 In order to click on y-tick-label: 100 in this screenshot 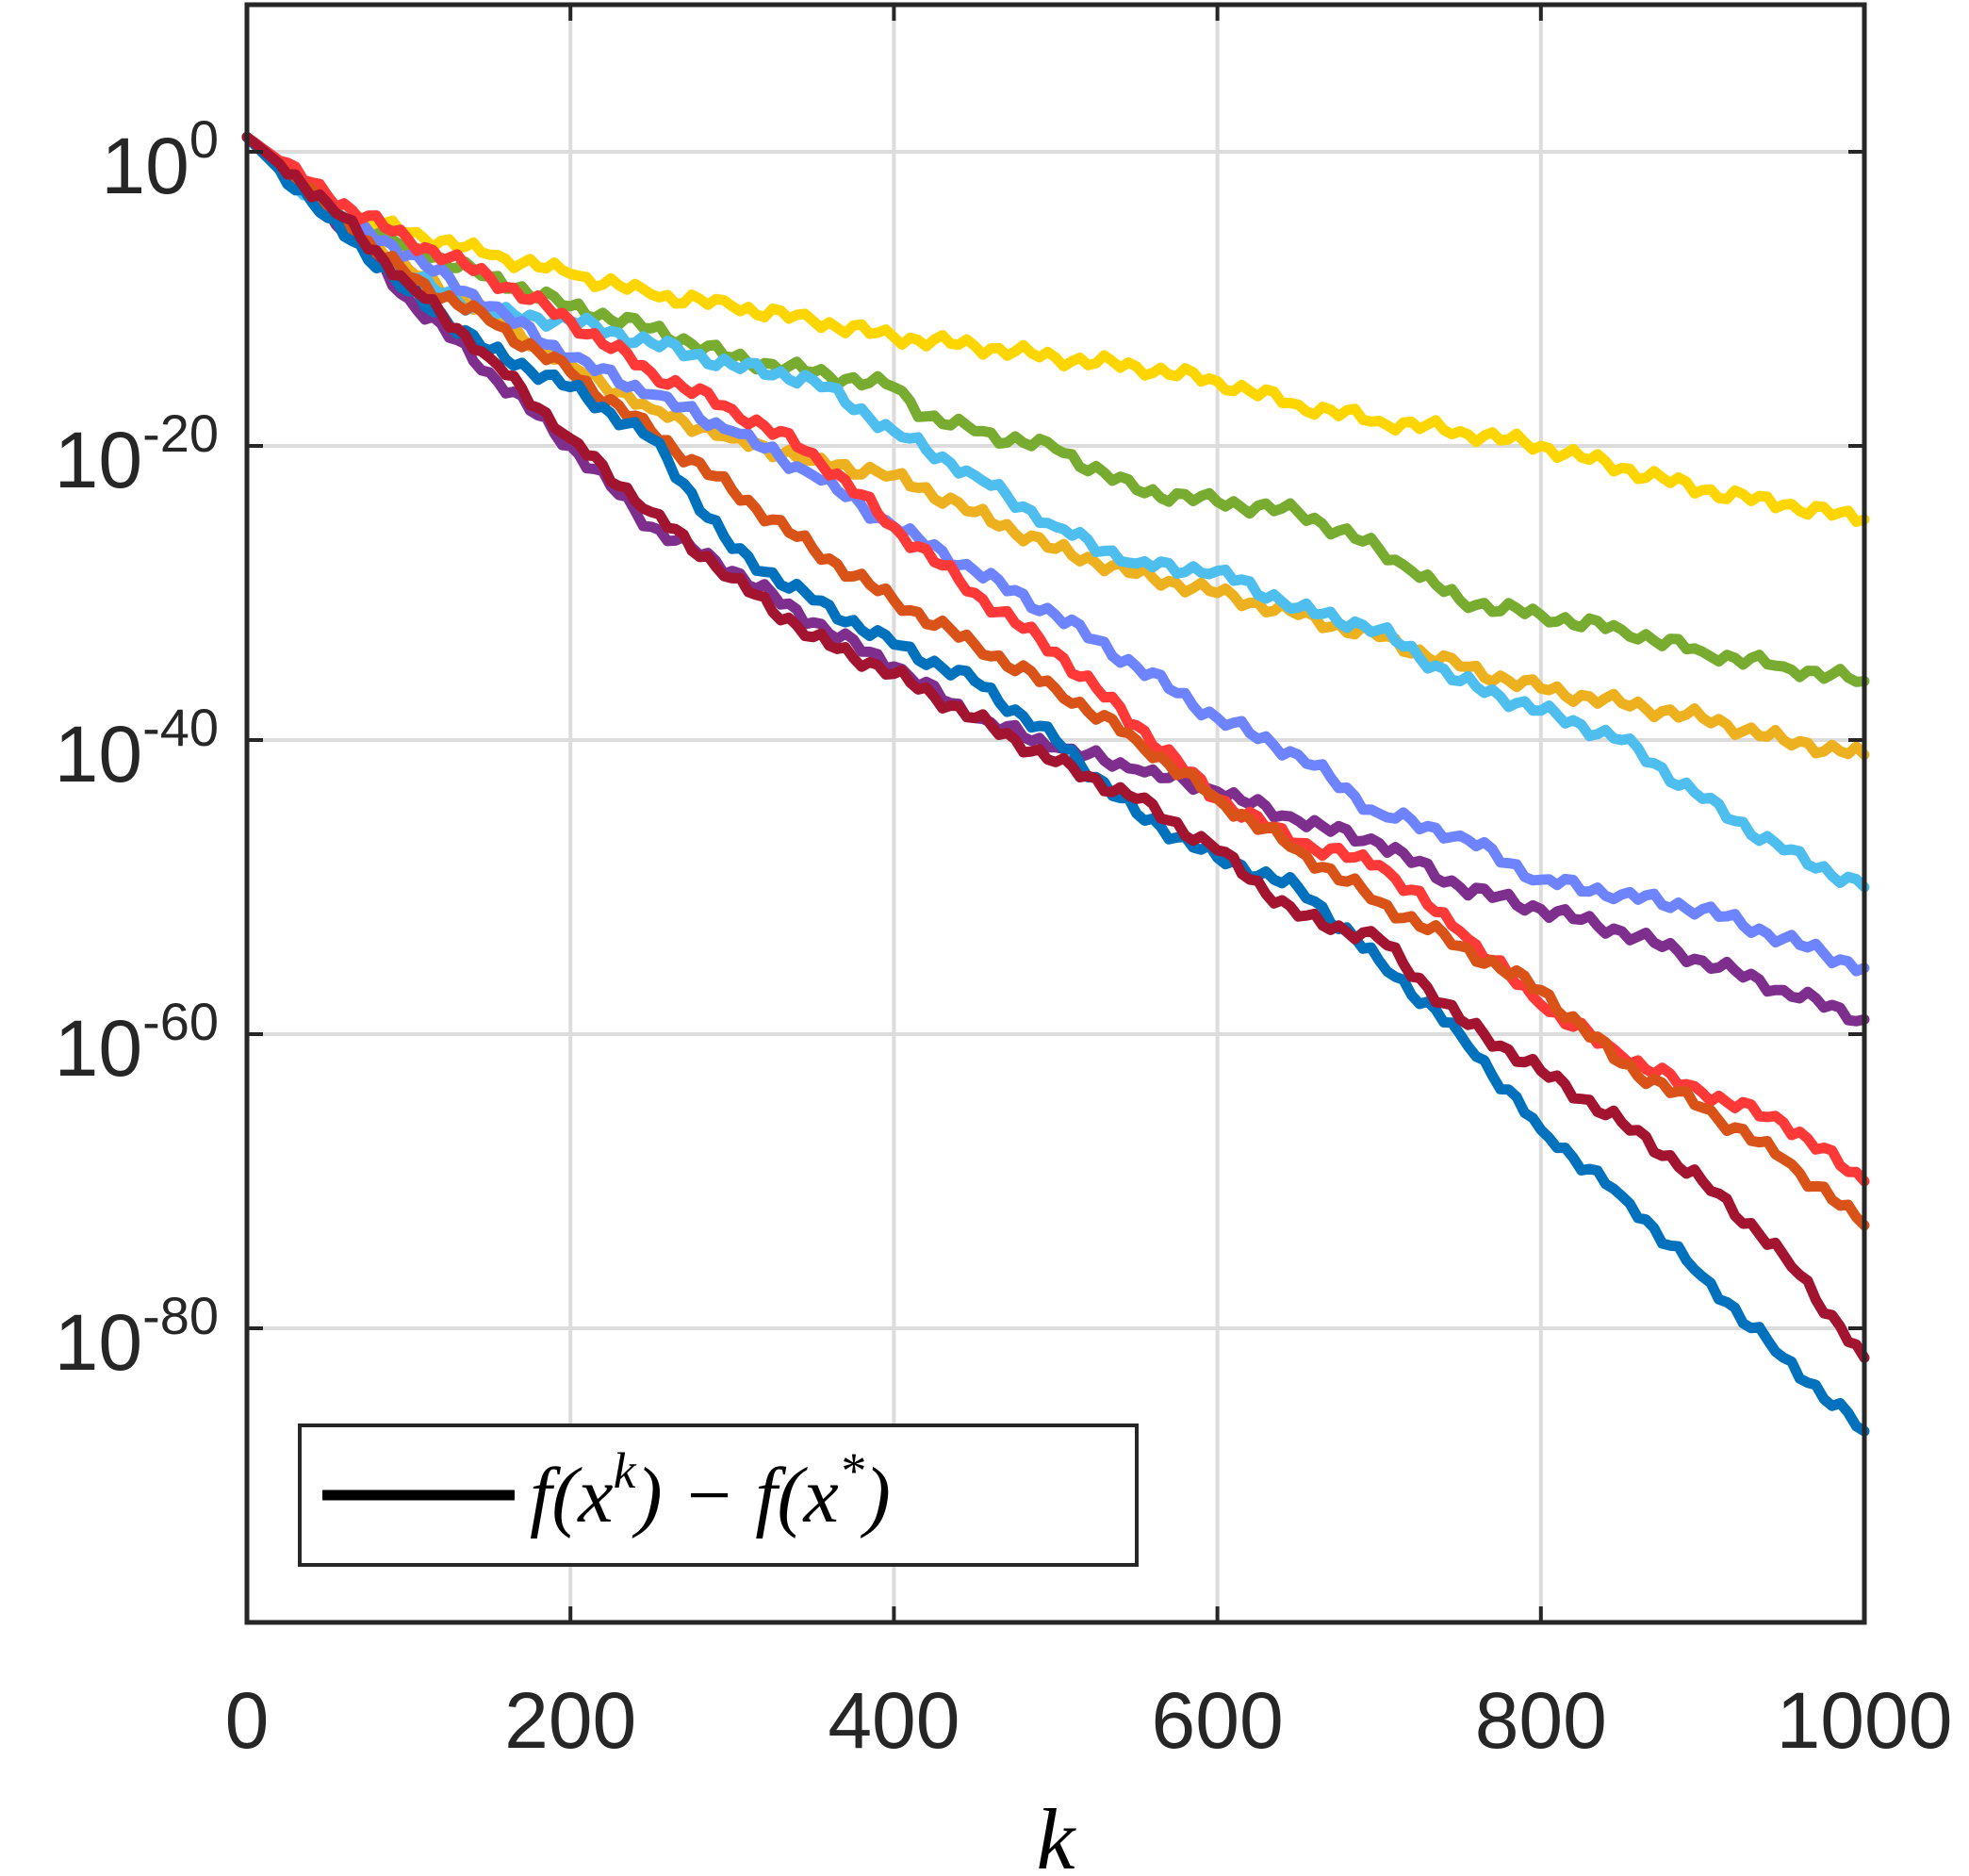, I will do `click(160, 160)`.